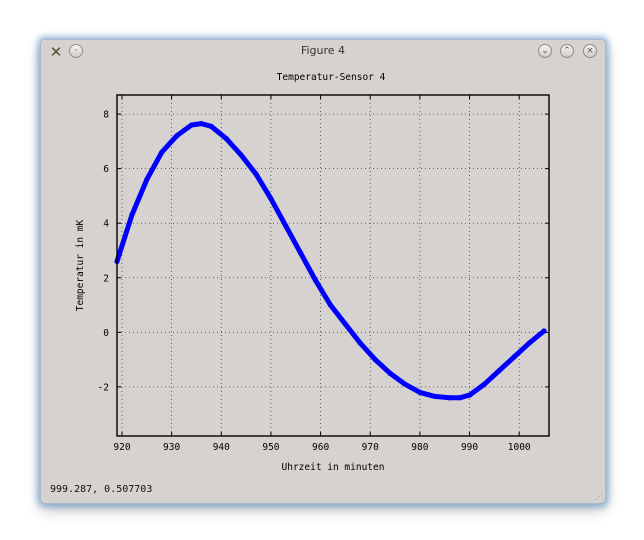  Describe the element at coordinates (333, 467) in the screenshot. I see `x-axis-label: Uhrzeit in minuten` at that location.